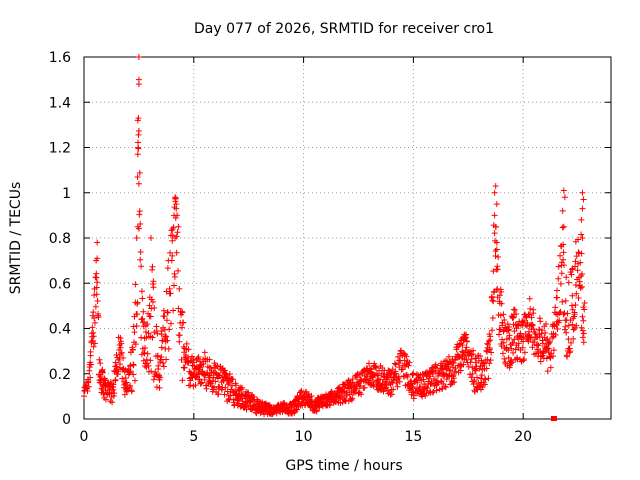 The image size is (640, 480). Describe the element at coordinates (66, 420) in the screenshot. I see `y-tick-label: 0` at that location.